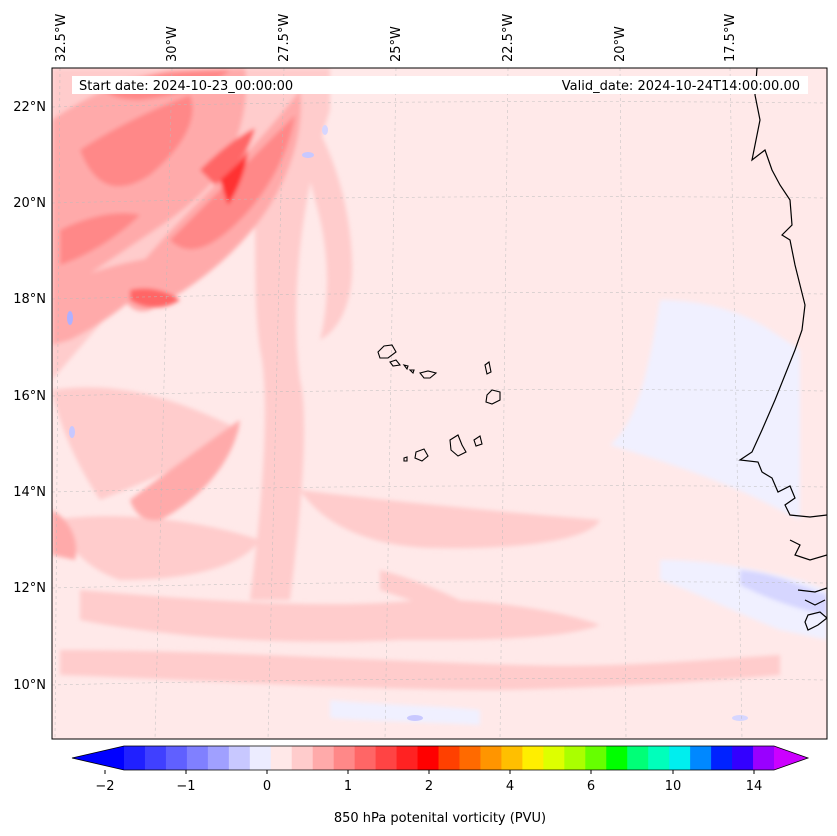  I want to click on lon-label: 30°W, so click(172, 44).